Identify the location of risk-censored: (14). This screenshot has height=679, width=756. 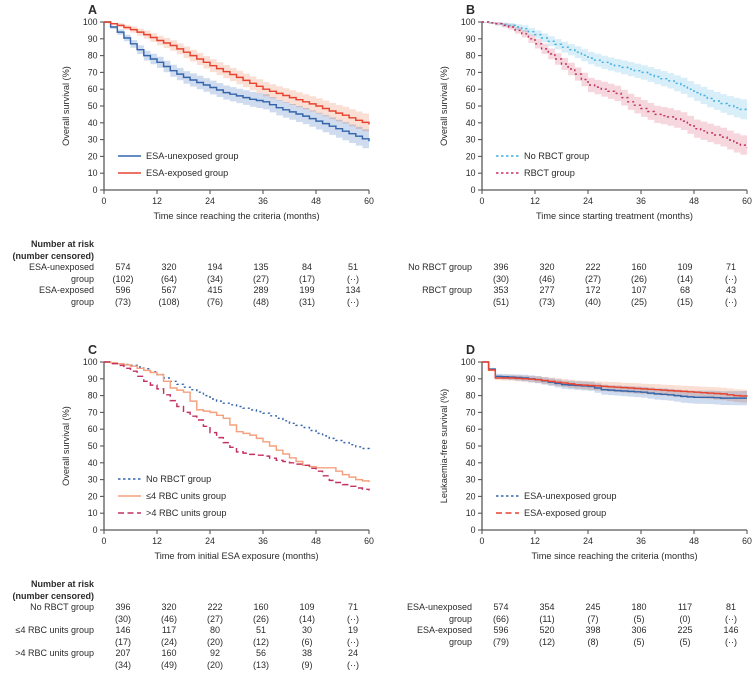
(684, 278).